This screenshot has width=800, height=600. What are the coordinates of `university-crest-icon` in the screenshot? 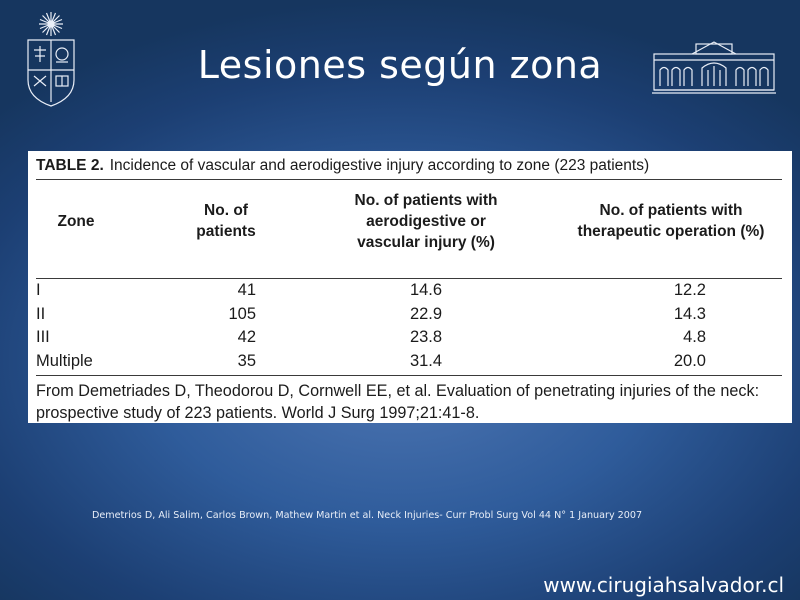 It's located at (51, 59).